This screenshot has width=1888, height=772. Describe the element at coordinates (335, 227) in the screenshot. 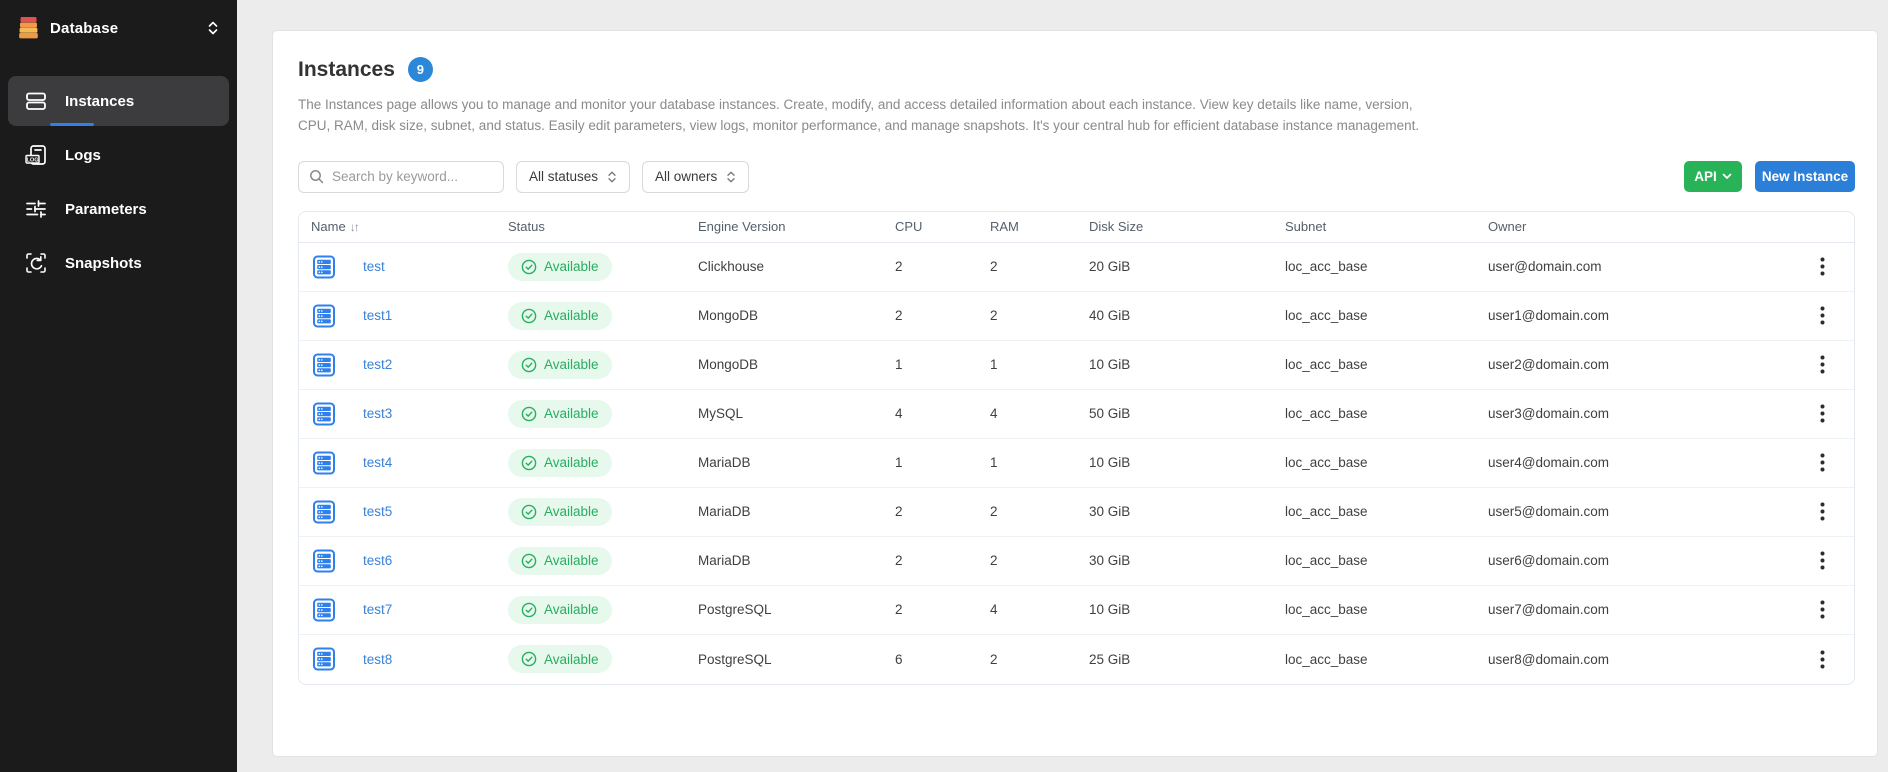

I see `column-header-name: Name ↓↑` at that location.